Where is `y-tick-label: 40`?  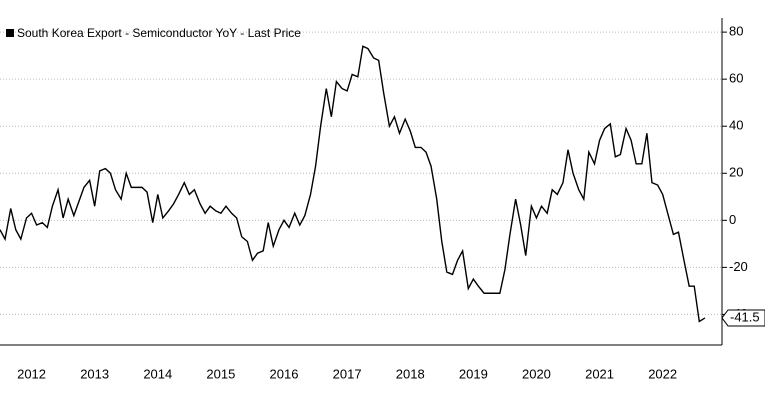 y-tick-label: 40 is located at coordinates (736, 125).